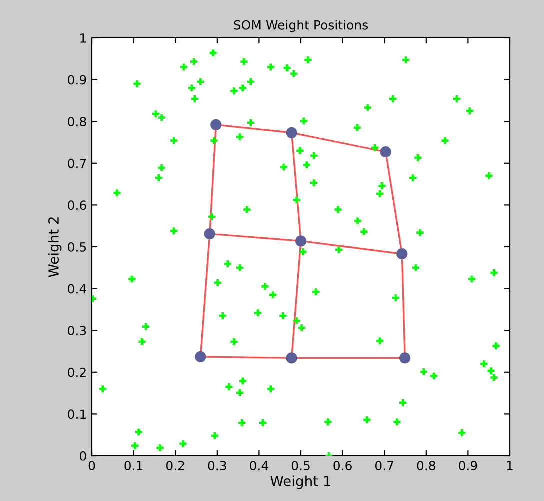  I want to click on y-tick-label: 0.3, so click(77, 331).